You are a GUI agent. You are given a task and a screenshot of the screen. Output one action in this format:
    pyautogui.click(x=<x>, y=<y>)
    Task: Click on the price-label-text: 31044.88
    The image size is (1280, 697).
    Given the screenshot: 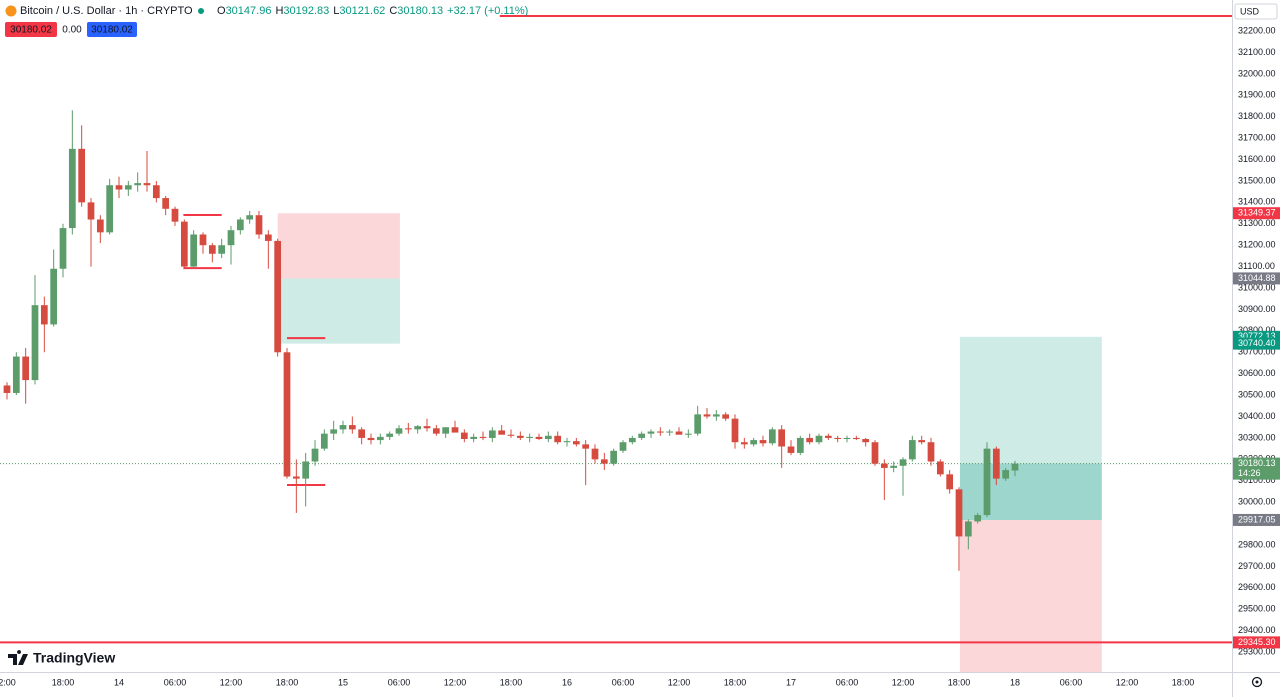 What is the action you would take?
    pyautogui.click(x=1257, y=278)
    